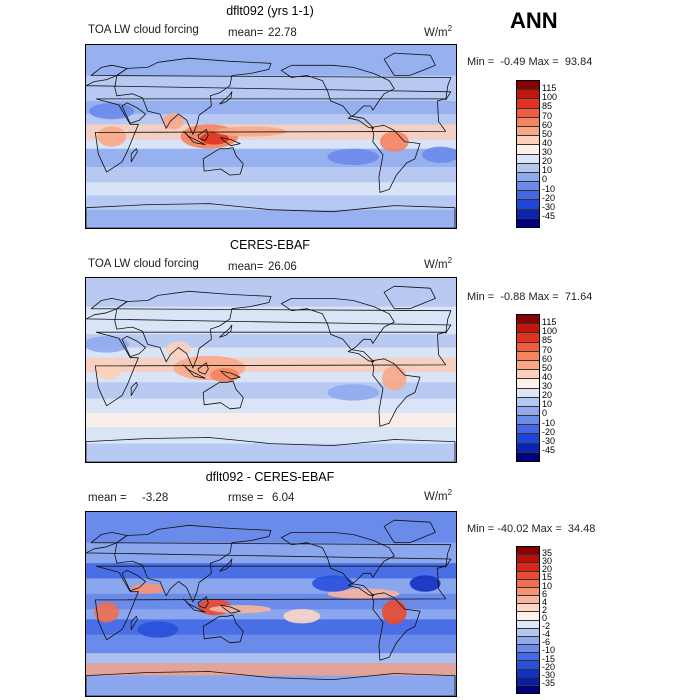 This screenshot has width=700, height=700. I want to click on panel-1-map-field, so click(271, 136).